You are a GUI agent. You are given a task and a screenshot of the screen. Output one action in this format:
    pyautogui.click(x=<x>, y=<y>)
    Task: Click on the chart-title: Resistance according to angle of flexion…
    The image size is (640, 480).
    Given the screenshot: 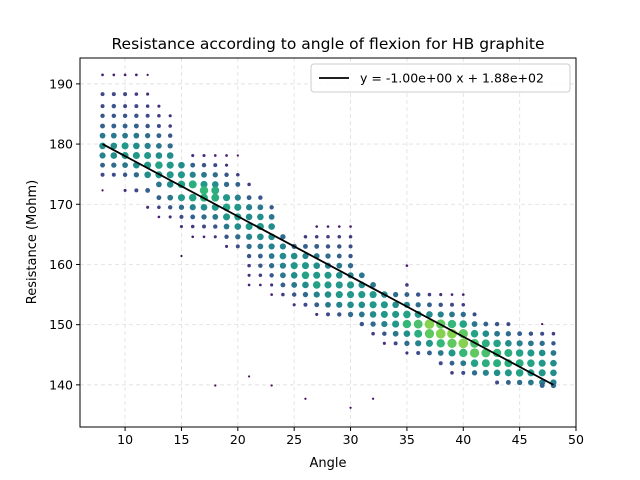 What is the action you would take?
    pyautogui.click(x=327, y=44)
    